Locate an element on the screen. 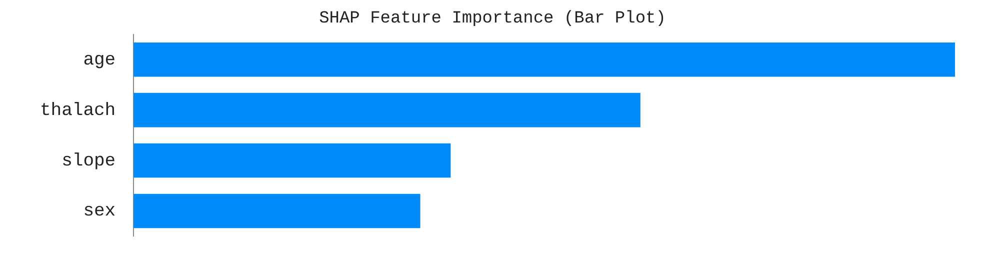  y-tick-label: sex is located at coordinates (99, 212).